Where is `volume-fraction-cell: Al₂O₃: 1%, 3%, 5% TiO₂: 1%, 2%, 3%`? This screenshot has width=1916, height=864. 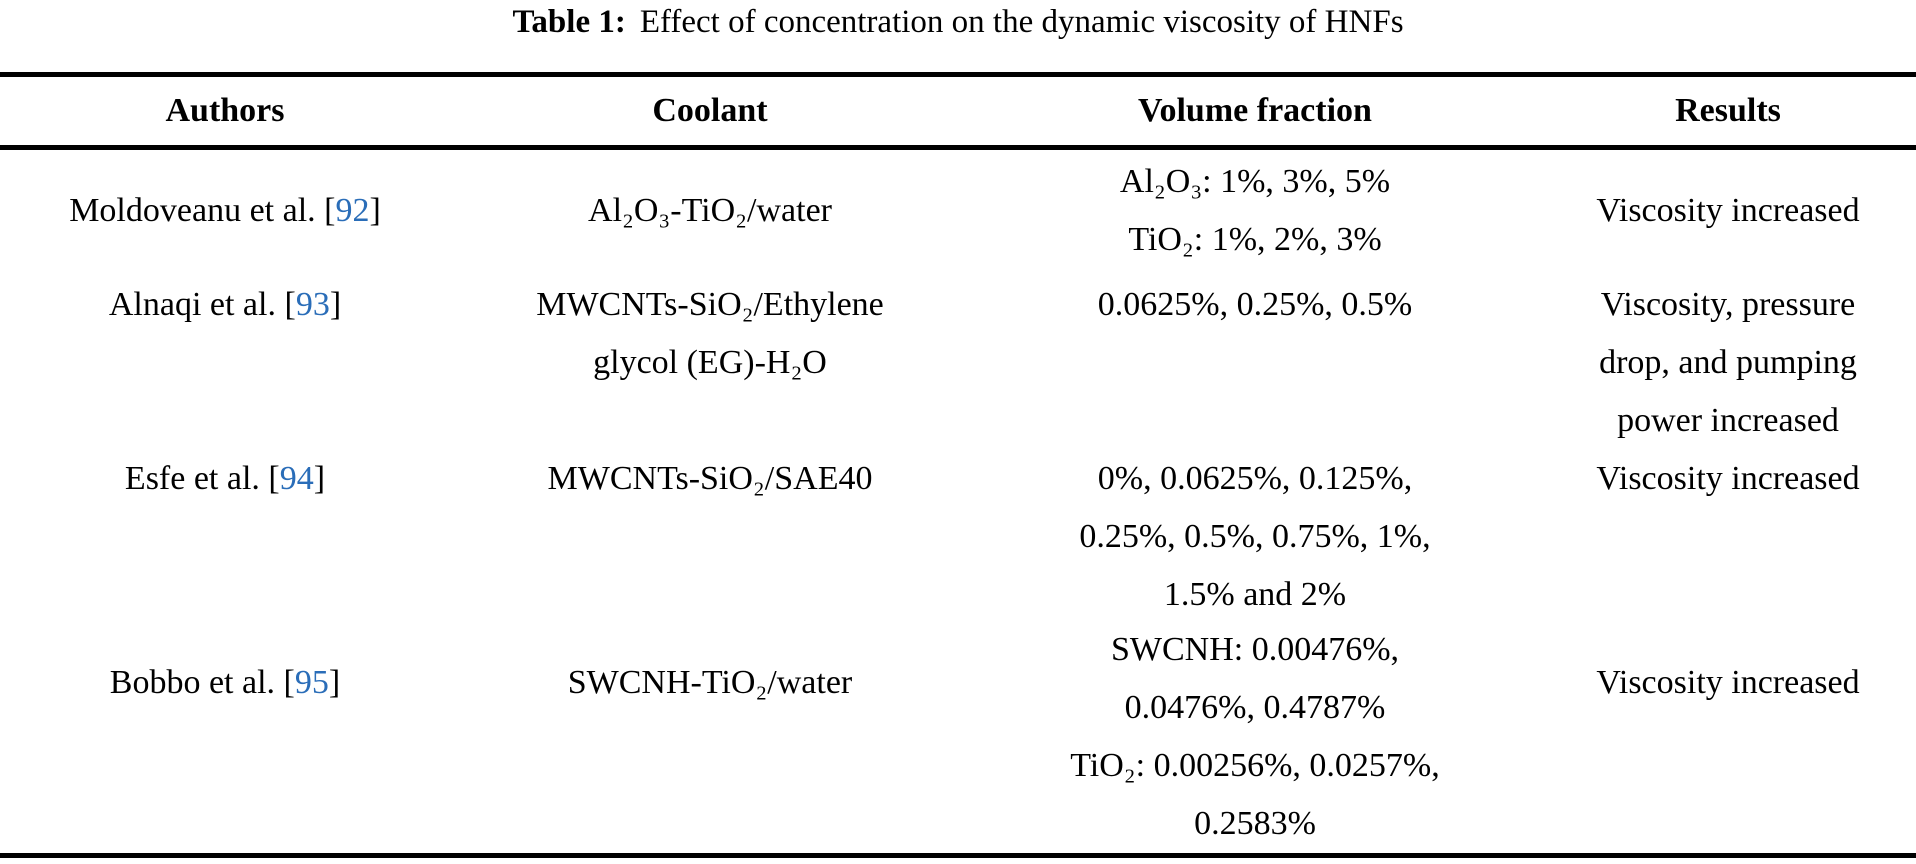
volume-fraction-cell: Al₂O₃: 1%, 3%, 5% TiO₂: 1%, 2%, 3% is located at coordinates (1255, 210).